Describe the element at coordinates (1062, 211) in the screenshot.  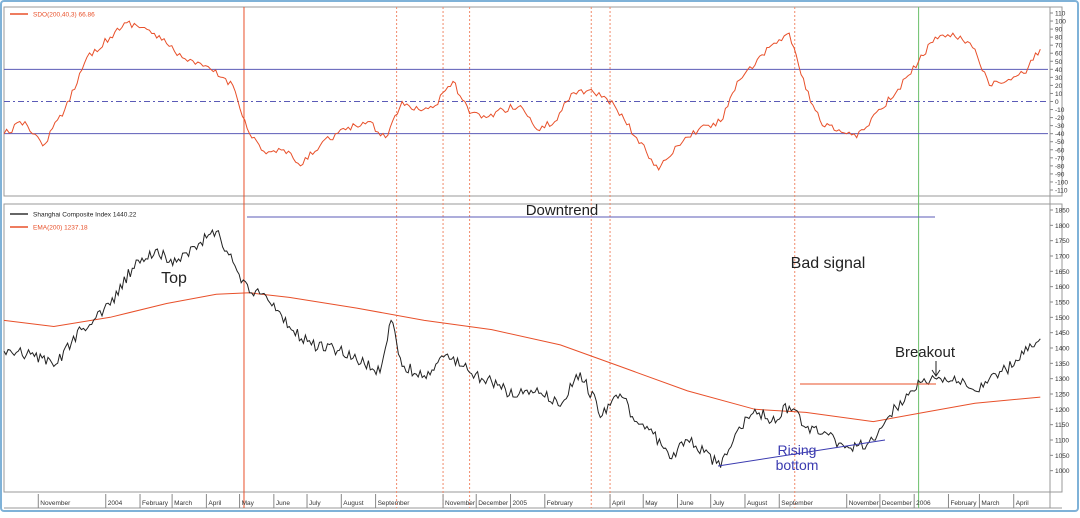
I see `price-y-tick-label: 1850` at that location.